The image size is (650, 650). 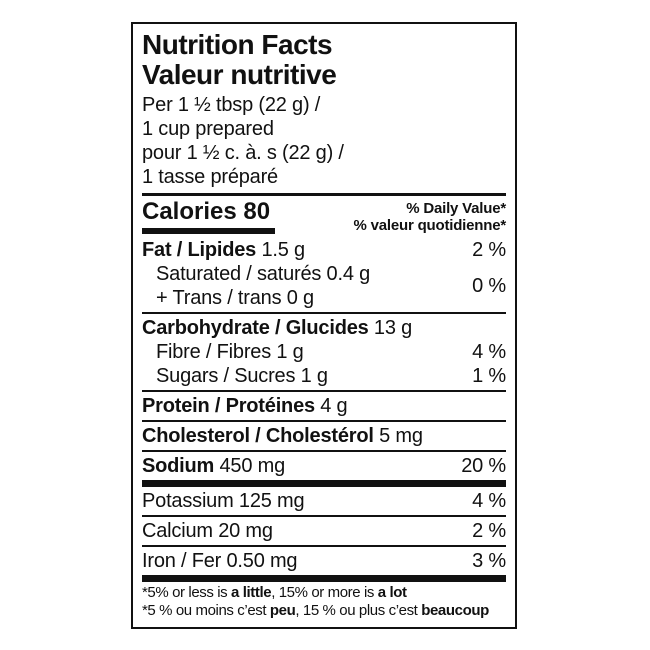 What do you see at coordinates (178, 466) in the screenshot?
I see `row-sodium-name-bold: Sodium` at bounding box center [178, 466].